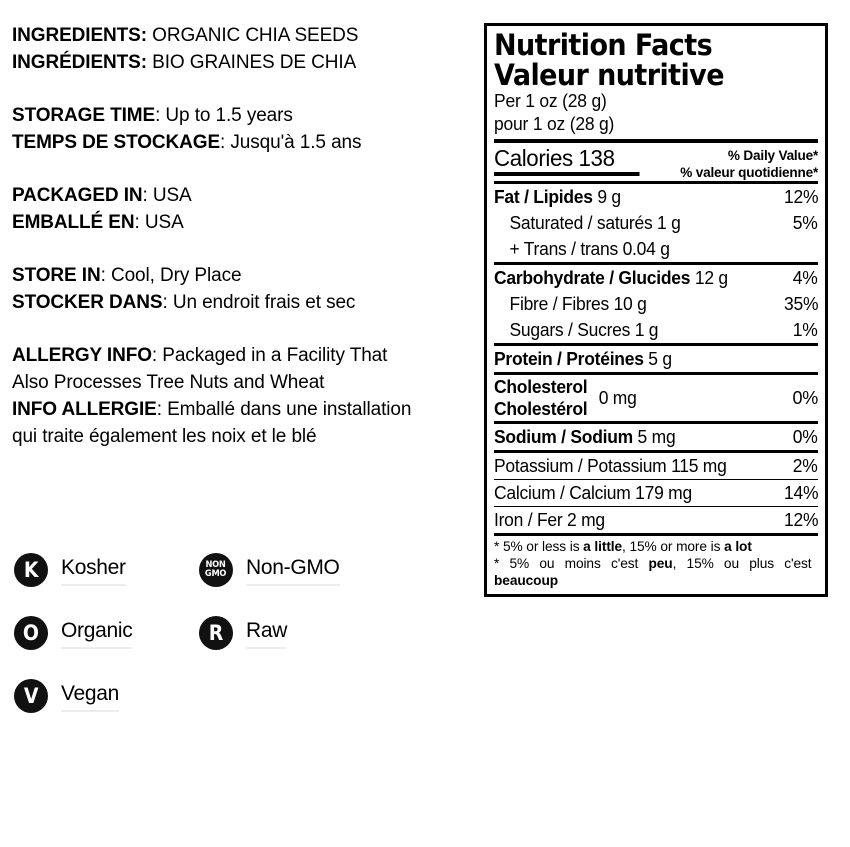 The width and height of the screenshot is (850, 847). Describe the element at coordinates (291, 142) in the screenshot. I see `info-line-value: : Jusqu'à 1.5 ans` at that location.